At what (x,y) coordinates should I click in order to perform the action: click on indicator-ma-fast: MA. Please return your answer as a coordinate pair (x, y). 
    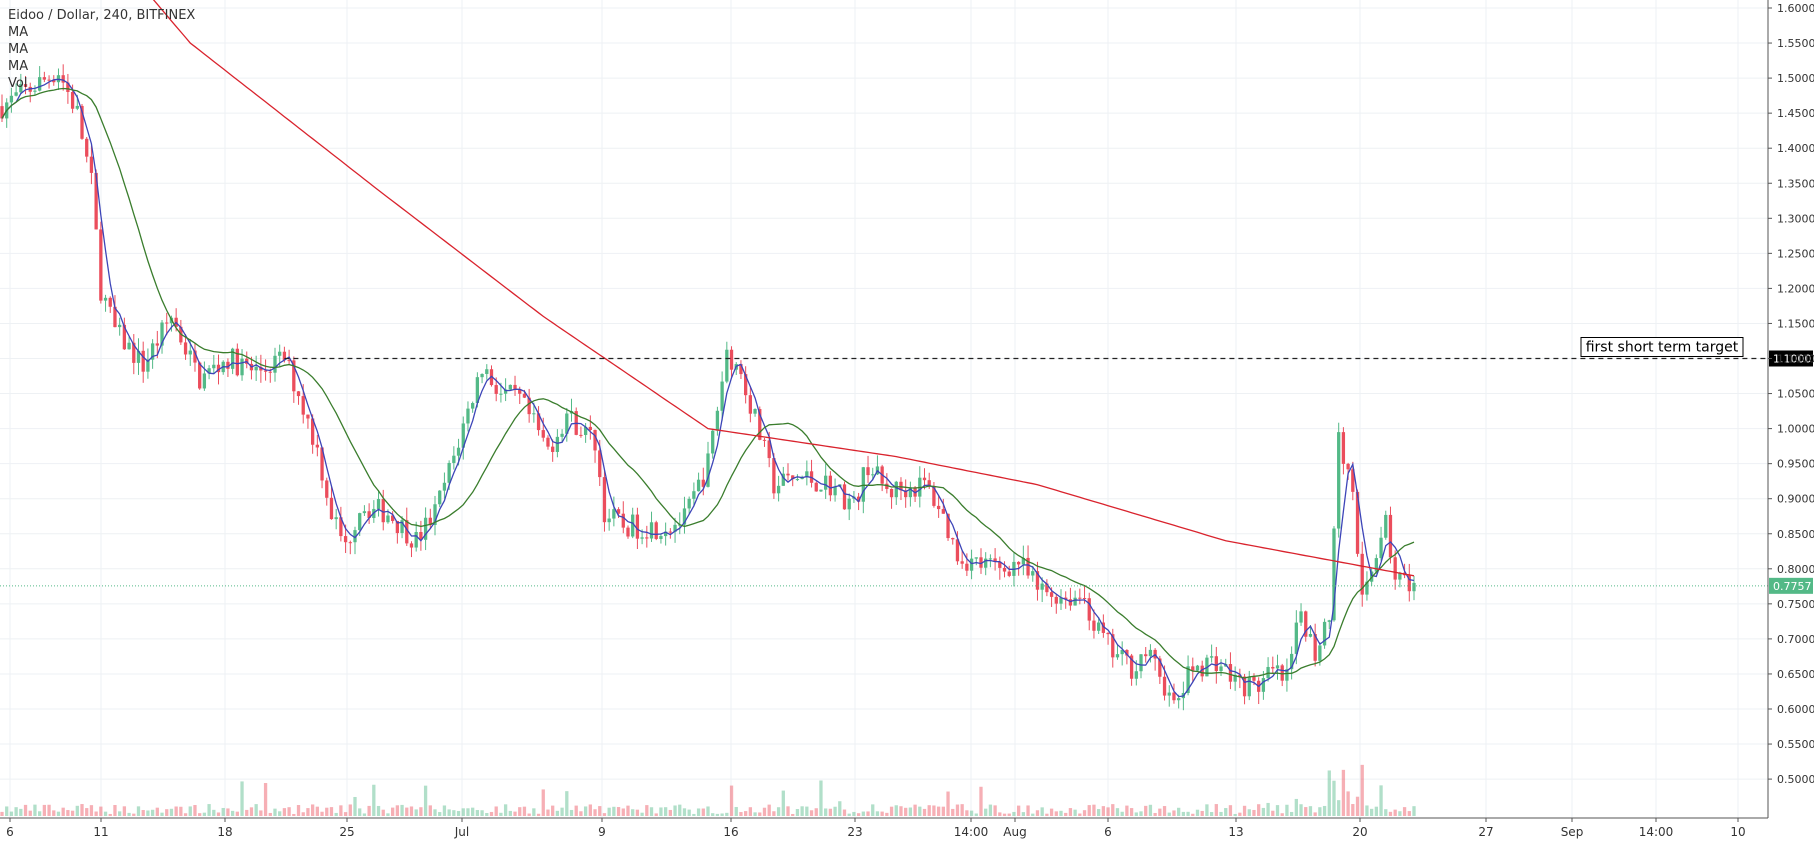
    Looking at the image, I should click on (18, 32).